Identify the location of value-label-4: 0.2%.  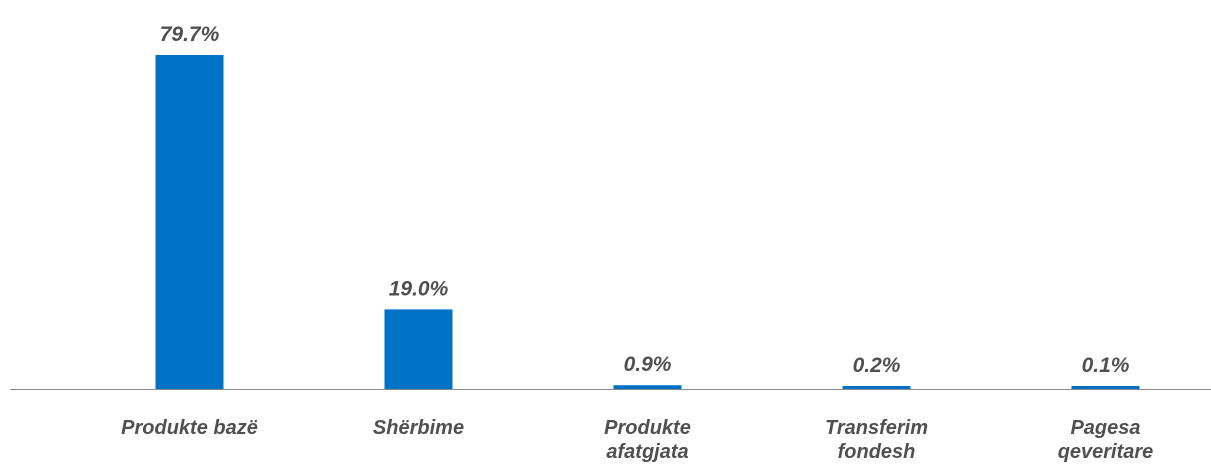
(877, 365).